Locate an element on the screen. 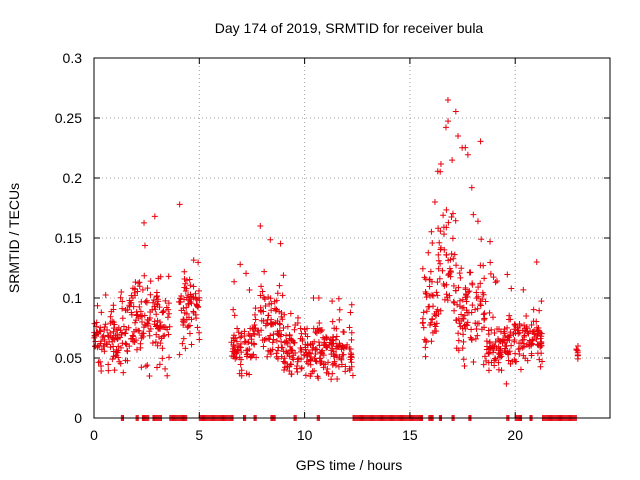  x-tick-label: 20 is located at coordinates (515, 435).